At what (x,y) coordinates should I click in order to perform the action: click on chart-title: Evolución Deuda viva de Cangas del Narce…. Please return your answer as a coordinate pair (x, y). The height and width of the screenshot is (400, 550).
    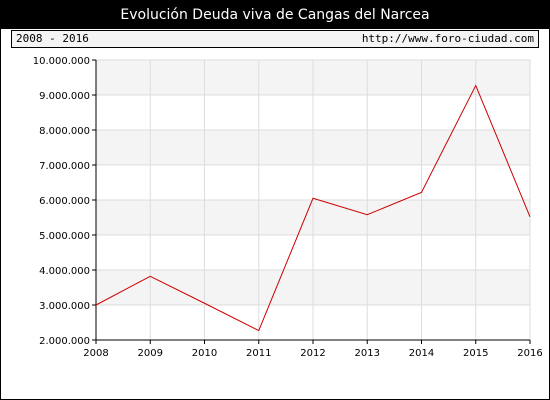
    Looking at the image, I should click on (275, 15).